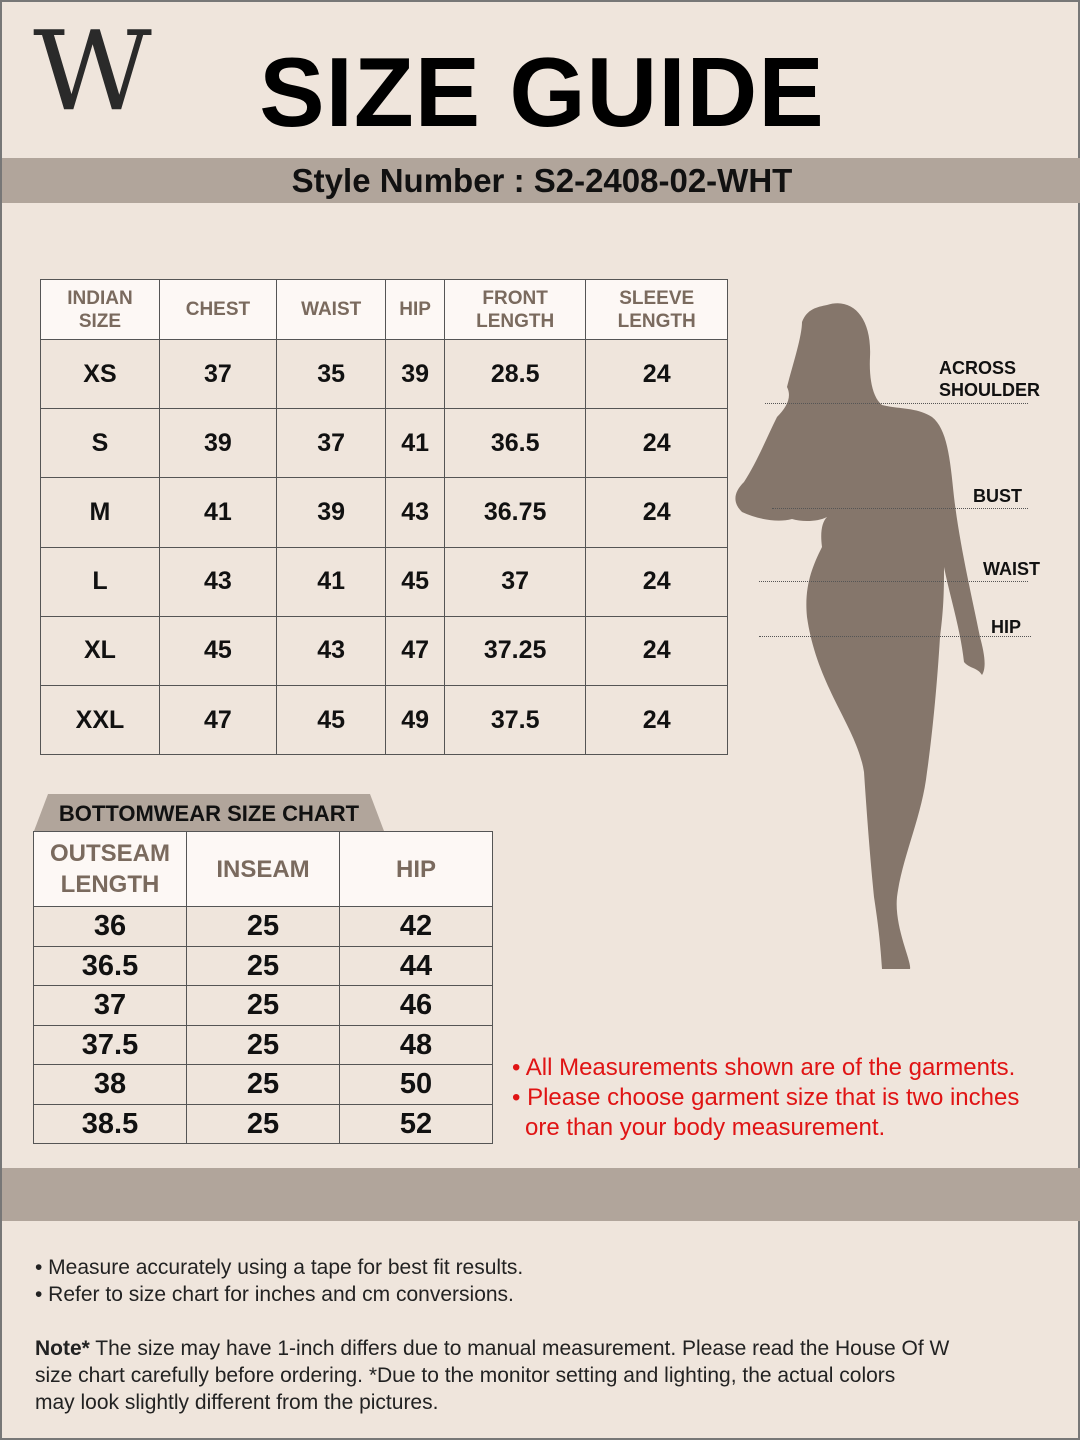  What do you see at coordinates (416, 1044) in the screenshot?
I see `table-cell: 48` at bounding box center [416, 1044].